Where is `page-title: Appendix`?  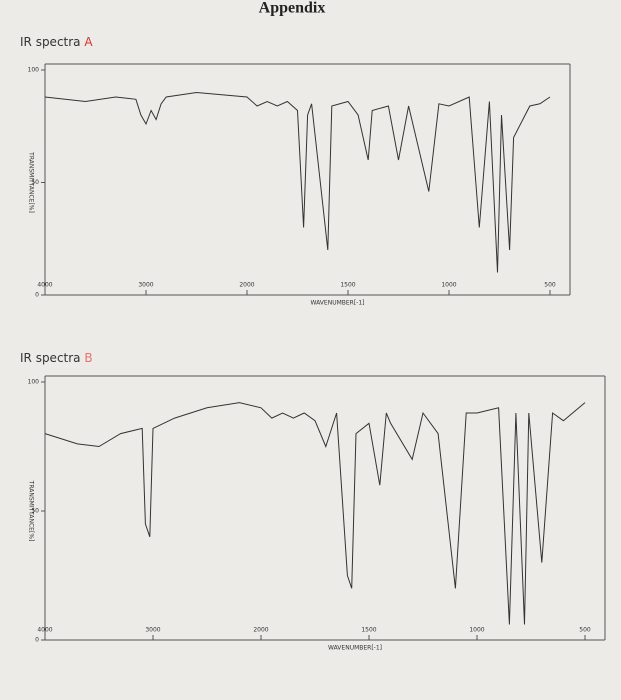 page-title: Appendix is located at coordinates (292, 8).